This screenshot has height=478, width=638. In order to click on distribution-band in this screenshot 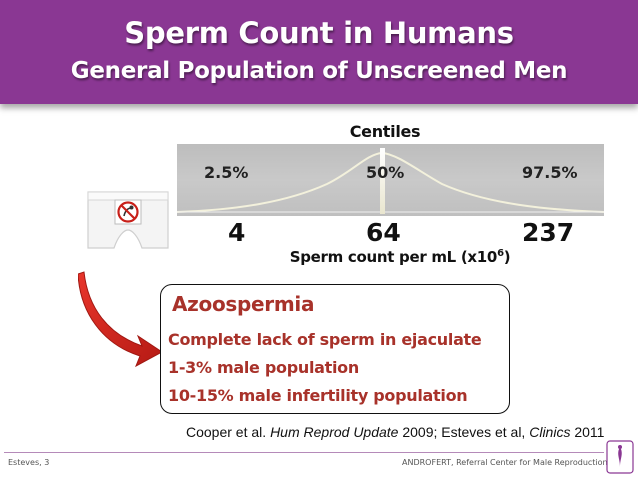, I will do `click(390, 180)`.